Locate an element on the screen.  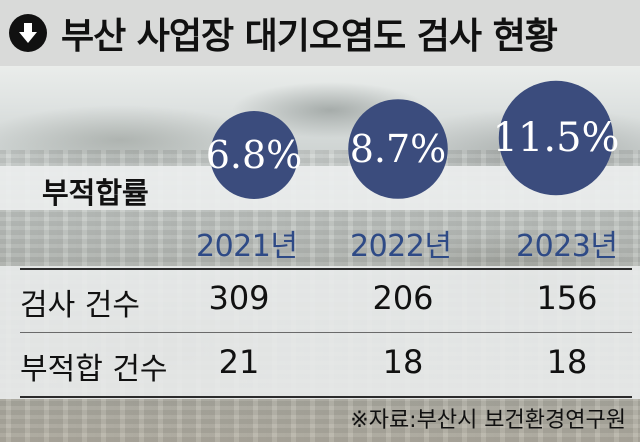
year-label-2023: 2023년 is located at coordinates (567, 246).